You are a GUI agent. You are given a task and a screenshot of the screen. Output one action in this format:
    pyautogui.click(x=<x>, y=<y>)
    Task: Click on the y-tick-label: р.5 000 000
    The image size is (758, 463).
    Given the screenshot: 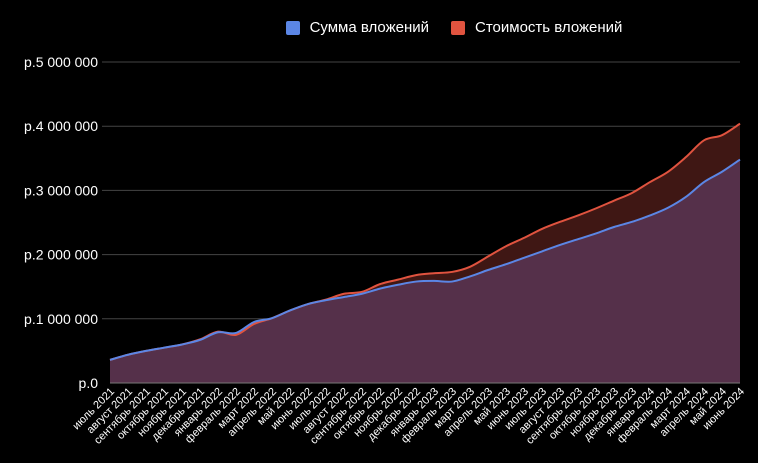 What is the action you would take?
    pyautogui.click(x=61, y=62)
    